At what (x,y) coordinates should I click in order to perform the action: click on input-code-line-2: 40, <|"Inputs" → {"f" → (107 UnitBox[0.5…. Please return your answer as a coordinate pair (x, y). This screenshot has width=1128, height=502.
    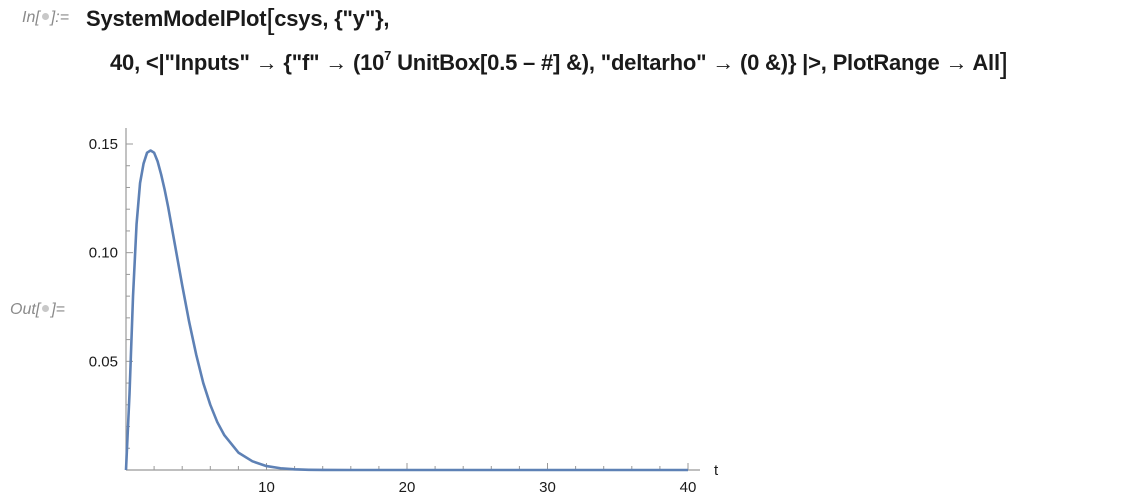
    Looking at the image, I should click on (559, 63).